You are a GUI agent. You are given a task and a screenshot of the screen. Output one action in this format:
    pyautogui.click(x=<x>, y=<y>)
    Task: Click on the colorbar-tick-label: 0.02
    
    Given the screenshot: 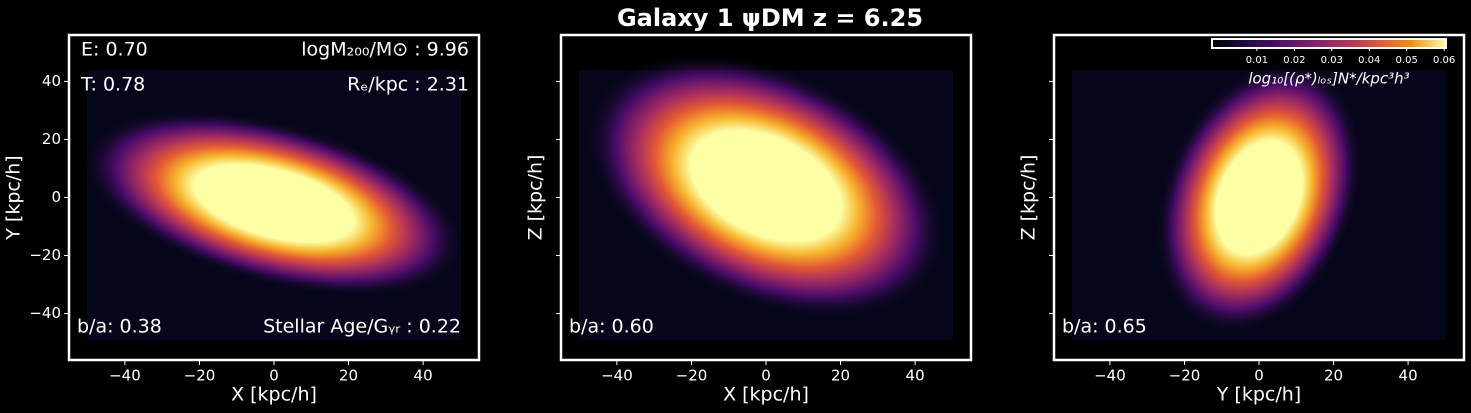 What is the action you would take?
    pyautogui.click(x=1294, y=60)
    